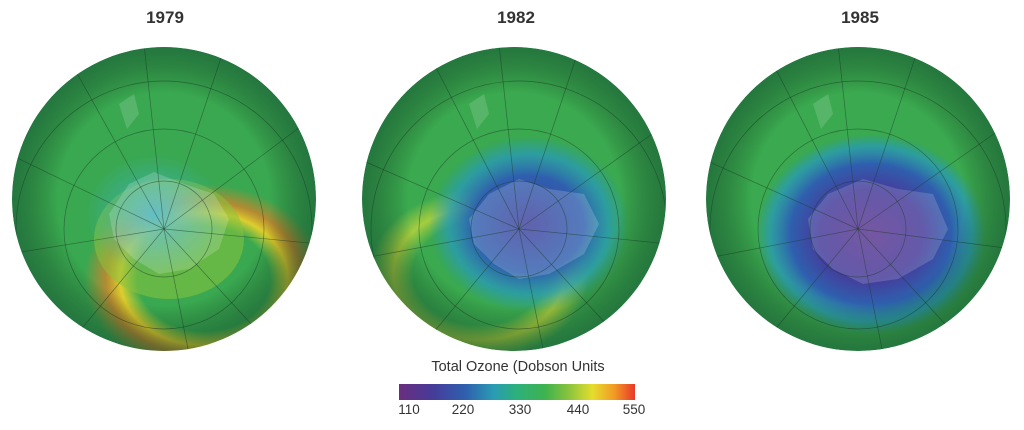 The width and height of the screenshot is (1024, 430). I want to click on legend-tick: 110, so click(409, 409).